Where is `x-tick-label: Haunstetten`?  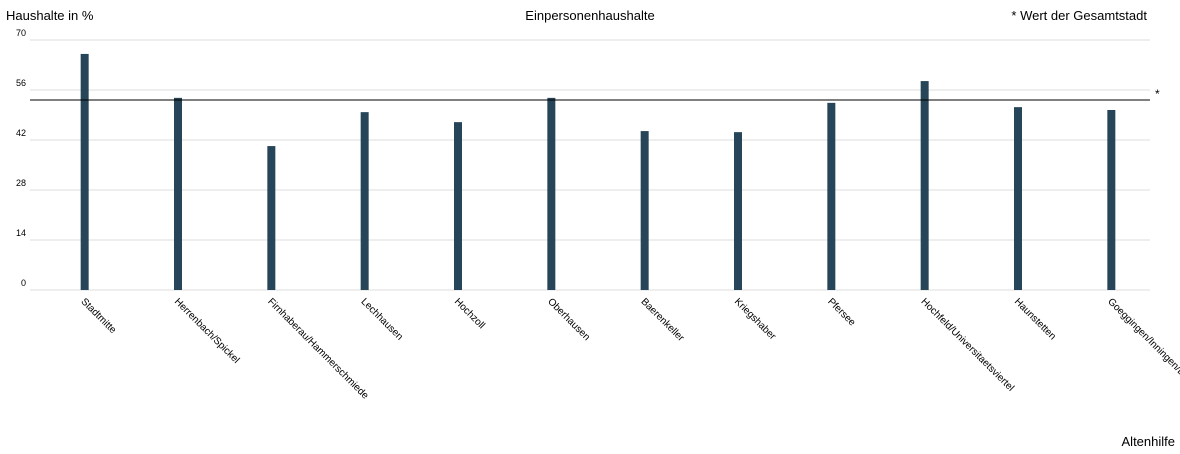
x-tick-label: Haunstetten is located at coordinates (1035, 319).